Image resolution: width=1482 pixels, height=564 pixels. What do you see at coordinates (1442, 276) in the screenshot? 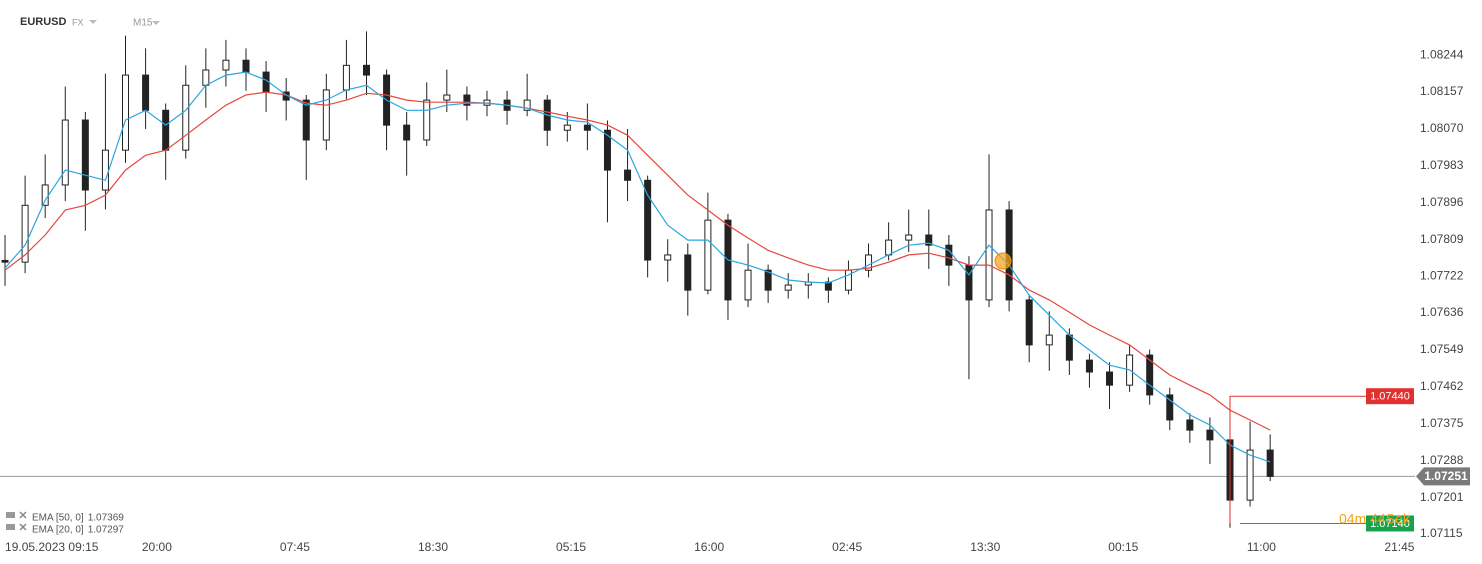
I see `y-tick-label: 1.07722` at bounding box center [1442, 276].